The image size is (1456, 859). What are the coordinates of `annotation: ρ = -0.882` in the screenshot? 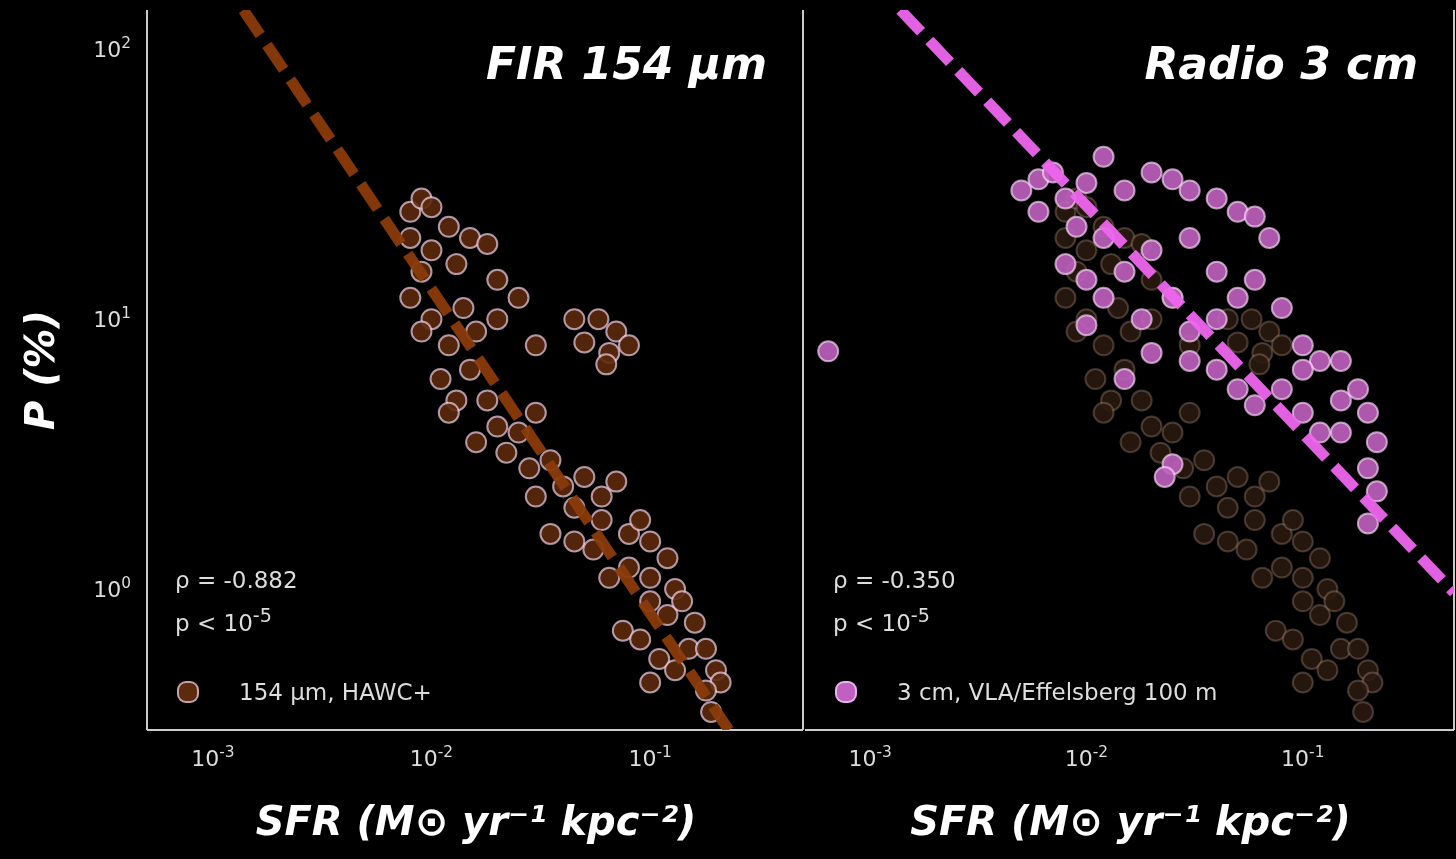 It's located at (236, 580).